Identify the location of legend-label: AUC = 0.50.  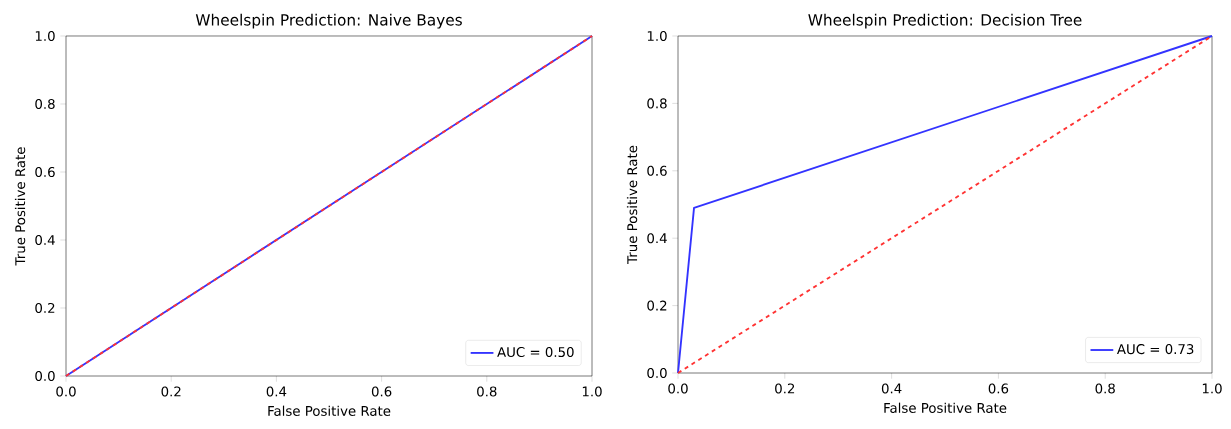
(535, 352).